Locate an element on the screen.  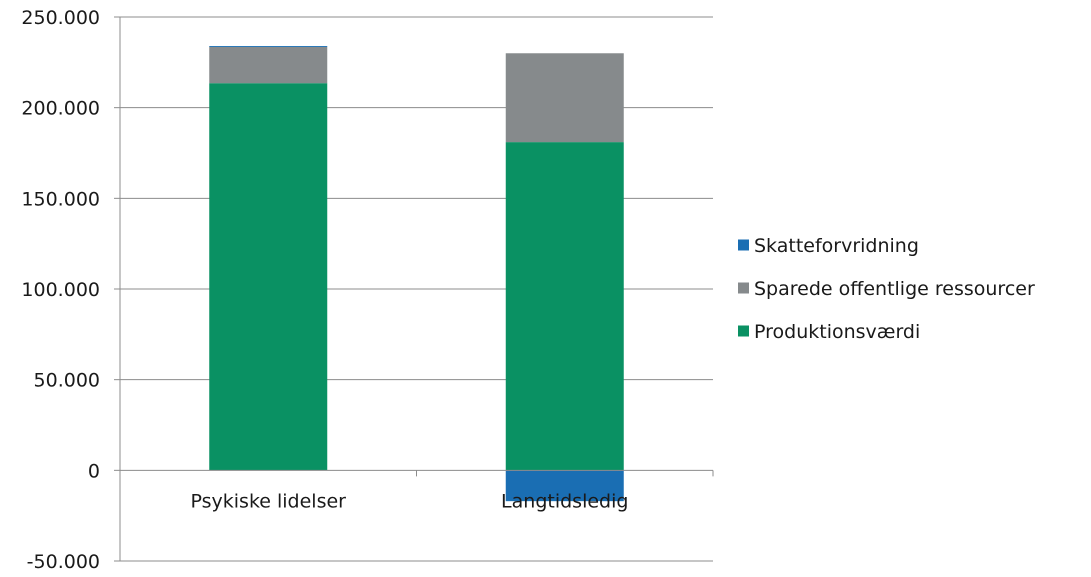
y-tick-label: 0 is located at coordinates (94, 471).